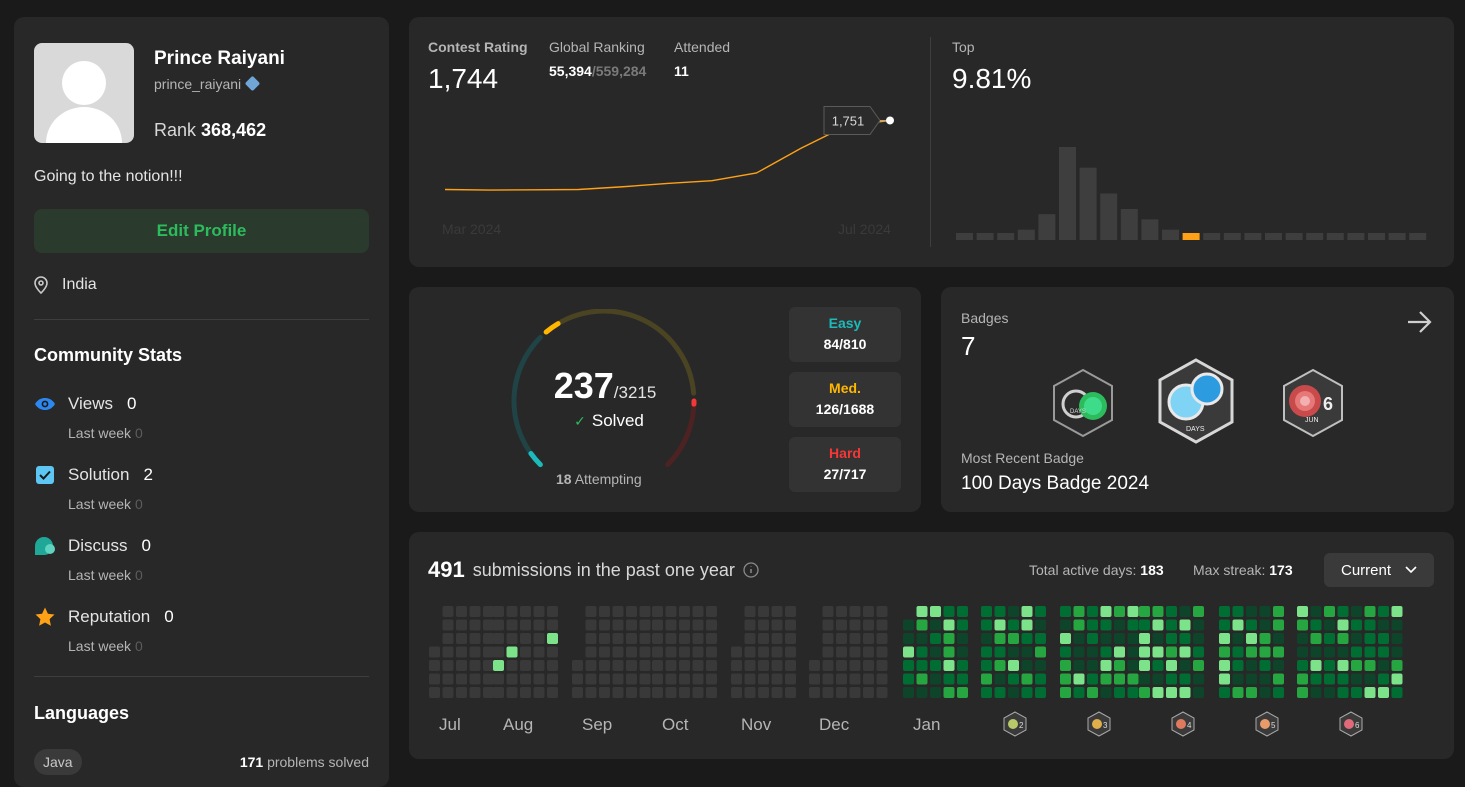 This screenshot has height=787, width=1465. Describe the element at coordinates (139, 433) in the screenshot. I see `stat-sub-value: 0` at that location.